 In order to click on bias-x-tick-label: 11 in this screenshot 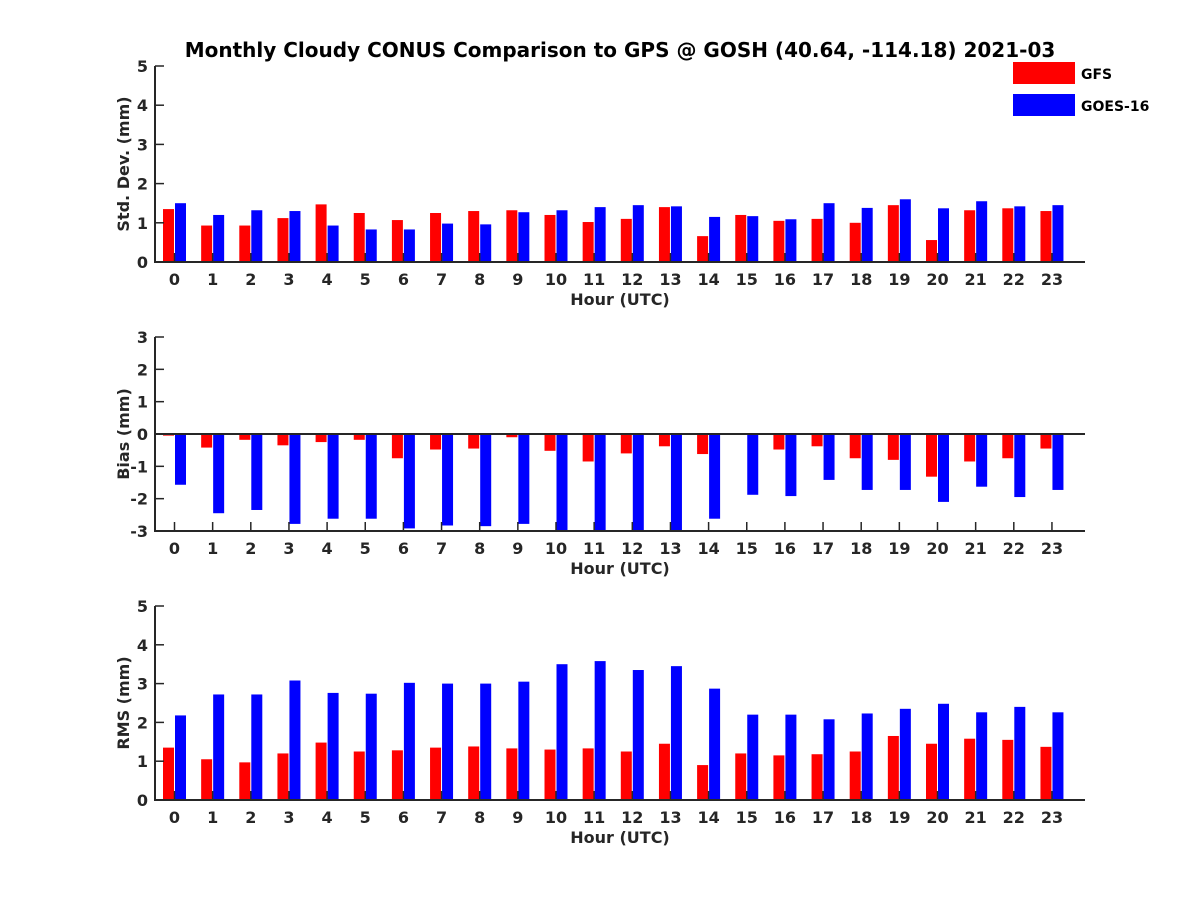, I will do `click(594, 548)`.